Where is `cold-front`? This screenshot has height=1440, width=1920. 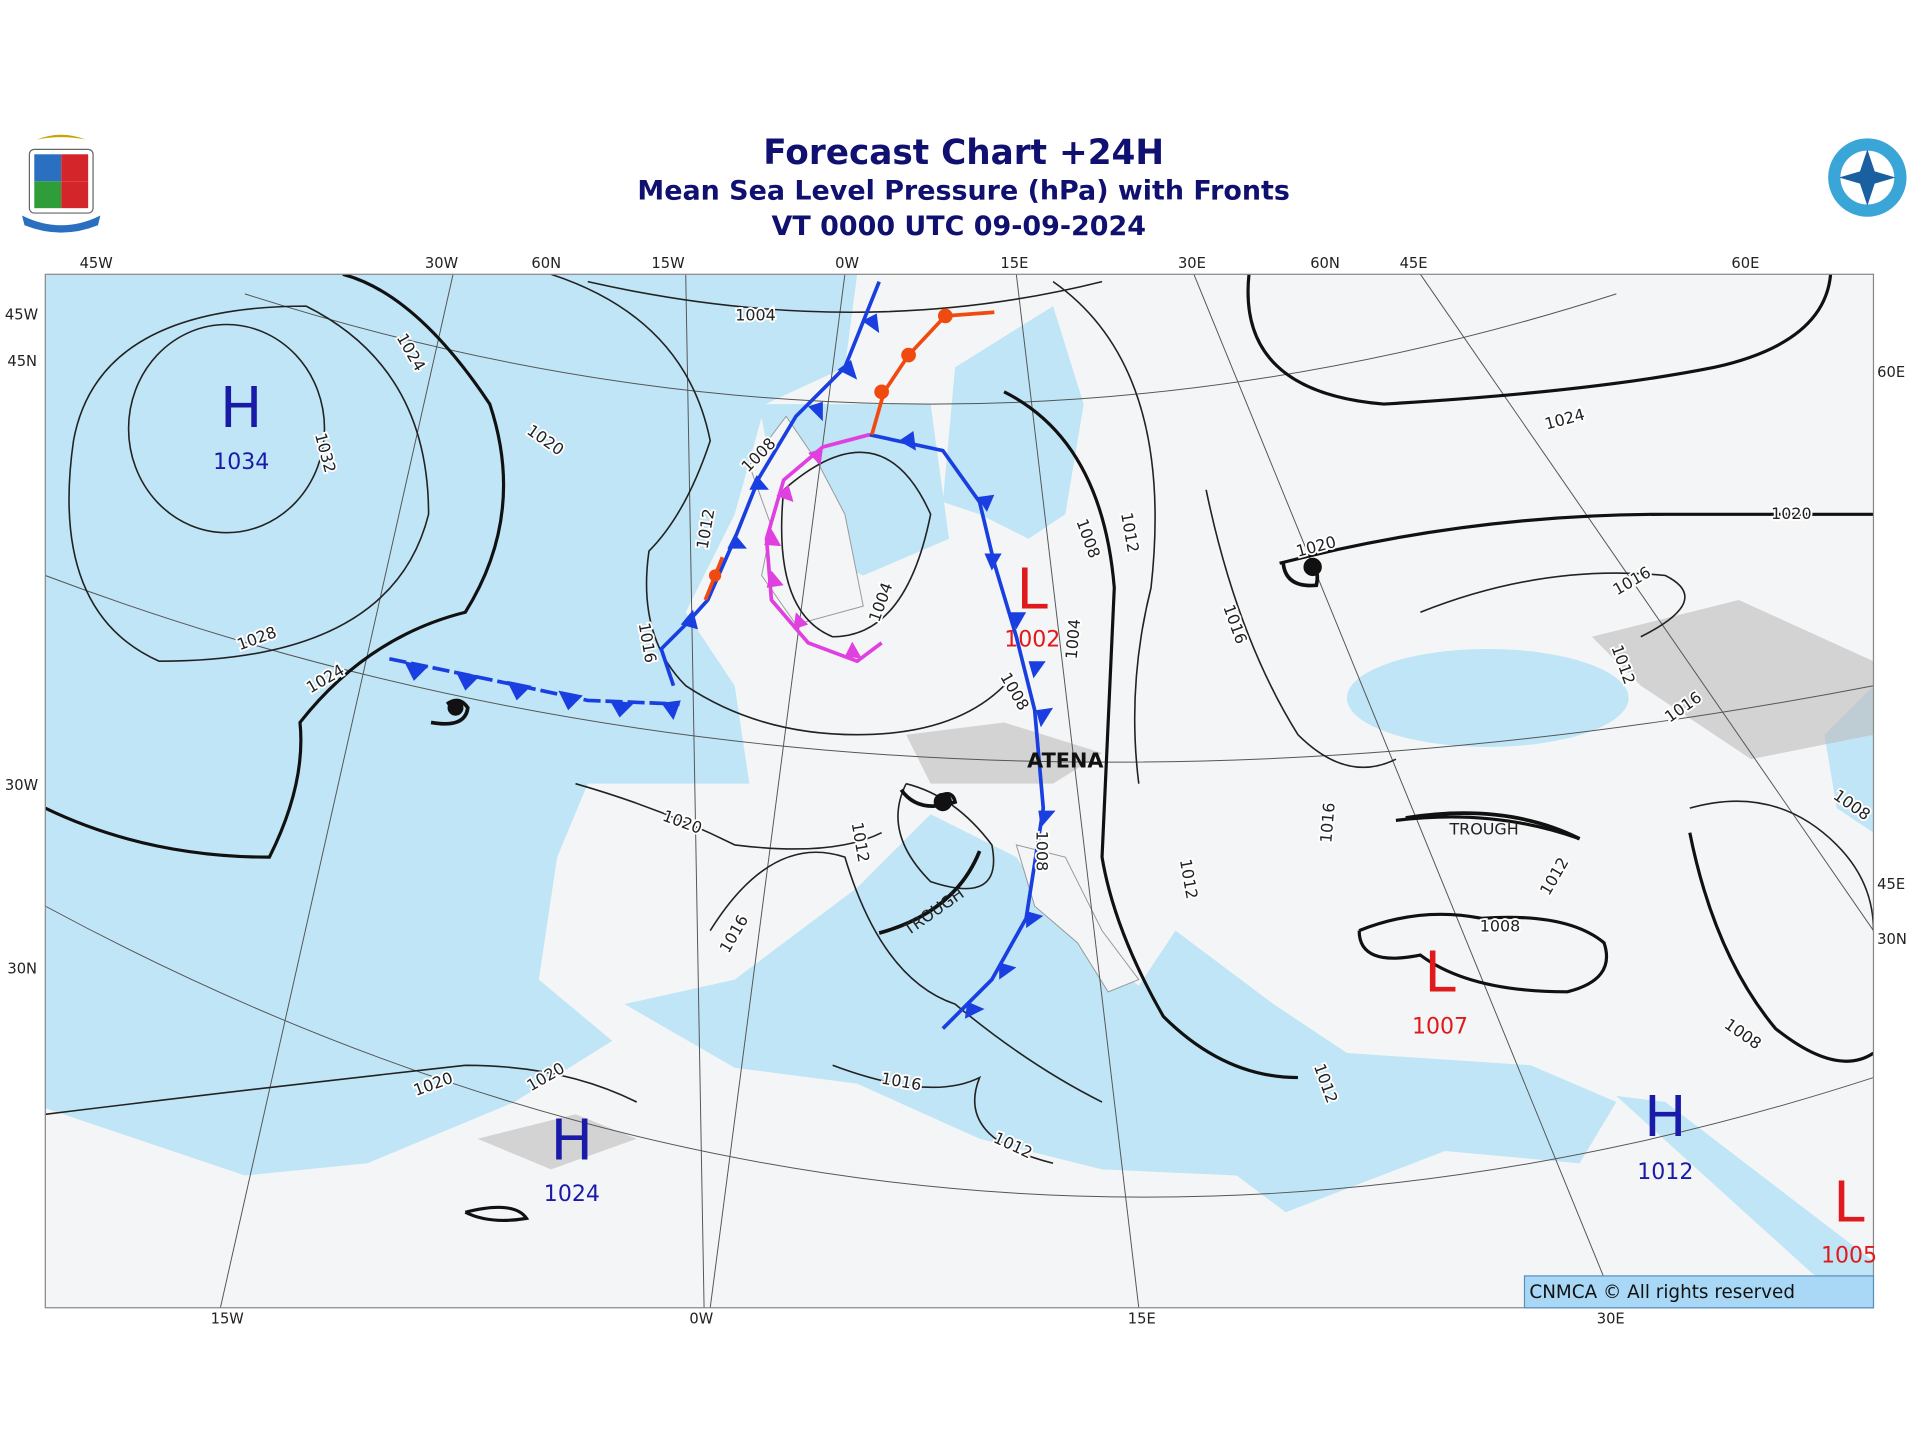
cold-front is located at coordinates (957, 731).